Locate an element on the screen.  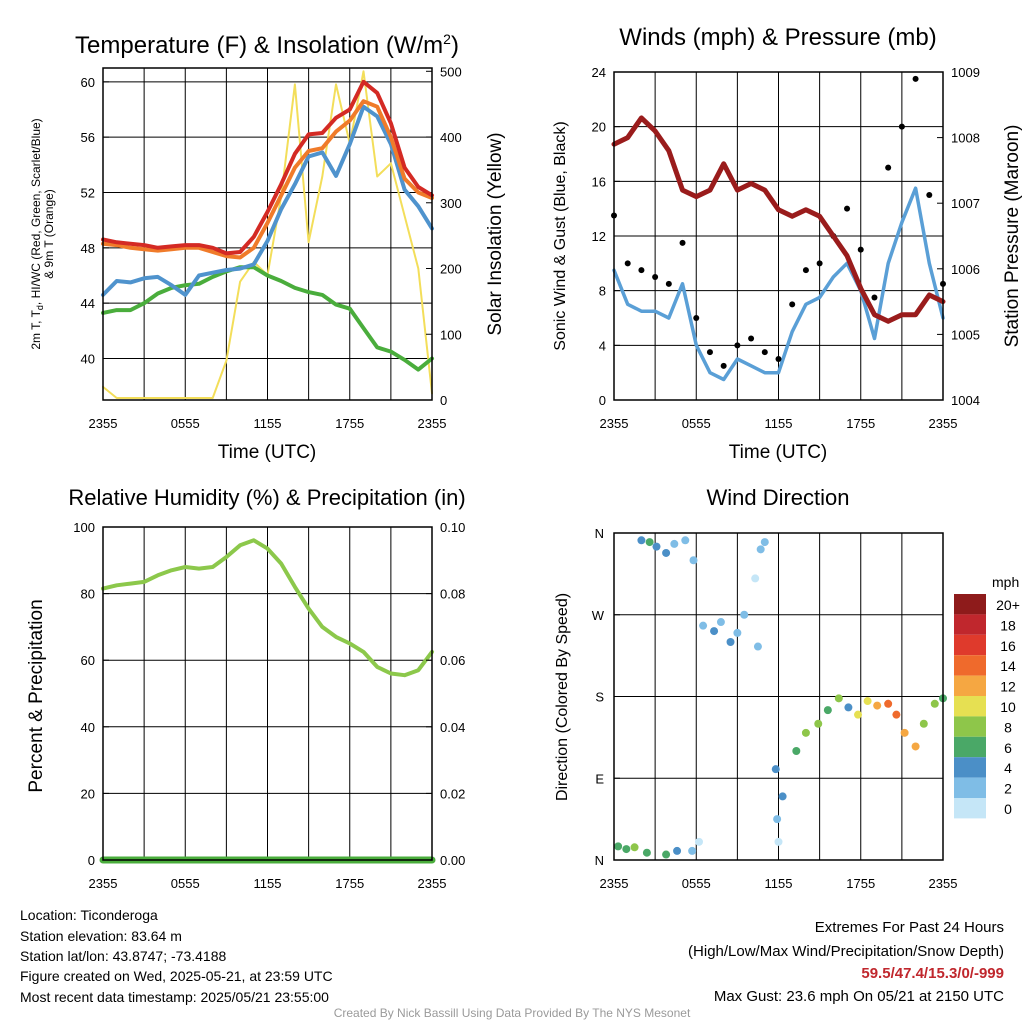
humidity-frame is located at coordinates (267, 693).